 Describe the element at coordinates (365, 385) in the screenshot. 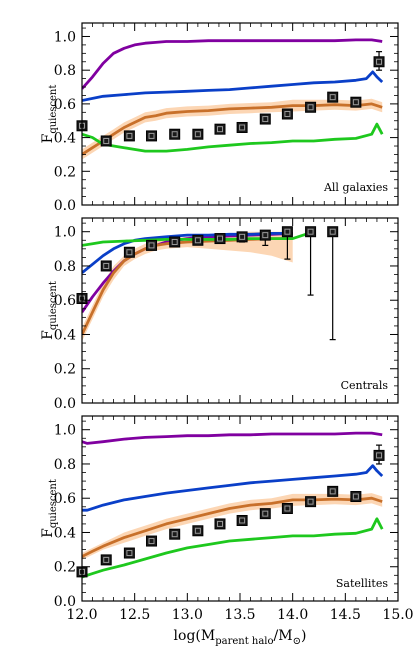

I see `panel-label: Centrals` at that location.